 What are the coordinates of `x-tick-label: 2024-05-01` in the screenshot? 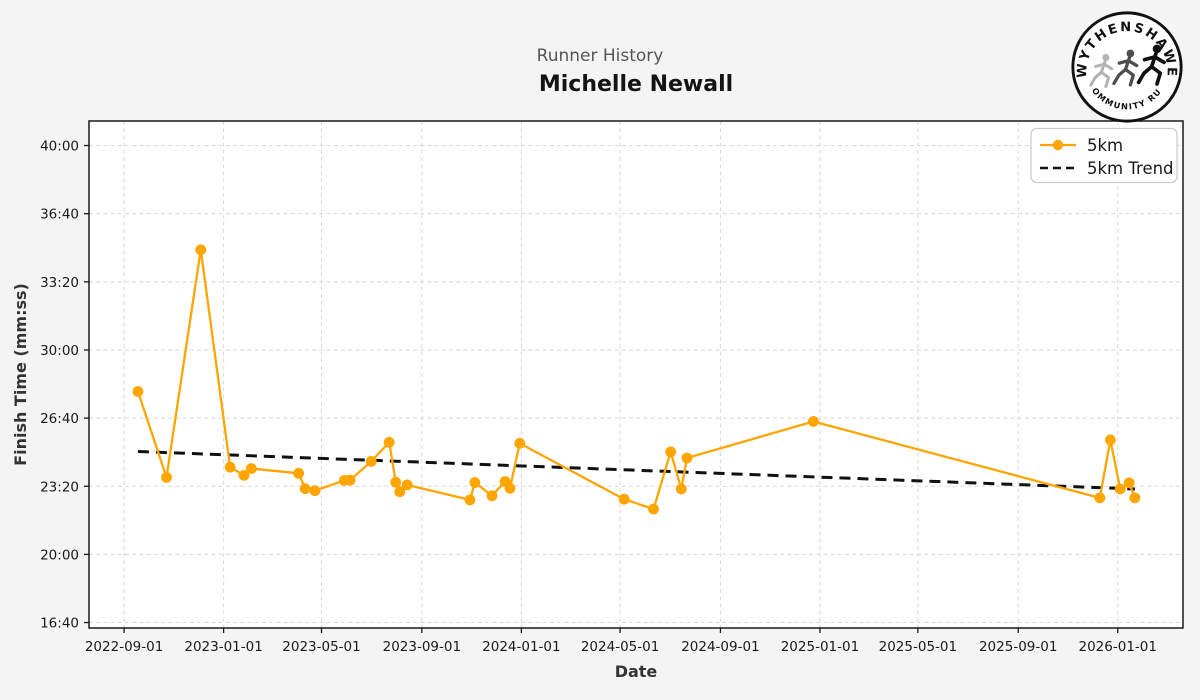 It's located at (620, 647).